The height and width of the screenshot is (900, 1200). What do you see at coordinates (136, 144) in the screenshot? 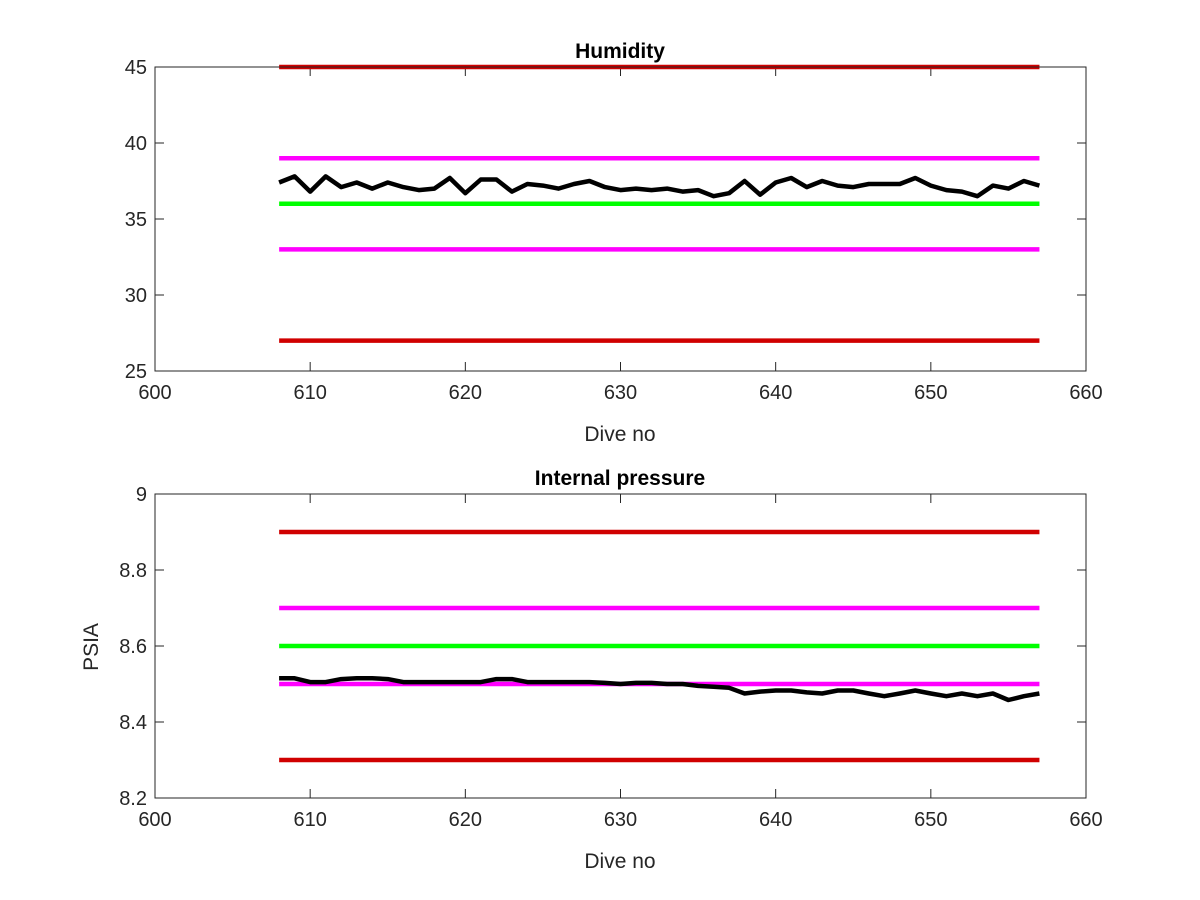
I see `y-tick-label: 40` at bounding box center [136, 144].